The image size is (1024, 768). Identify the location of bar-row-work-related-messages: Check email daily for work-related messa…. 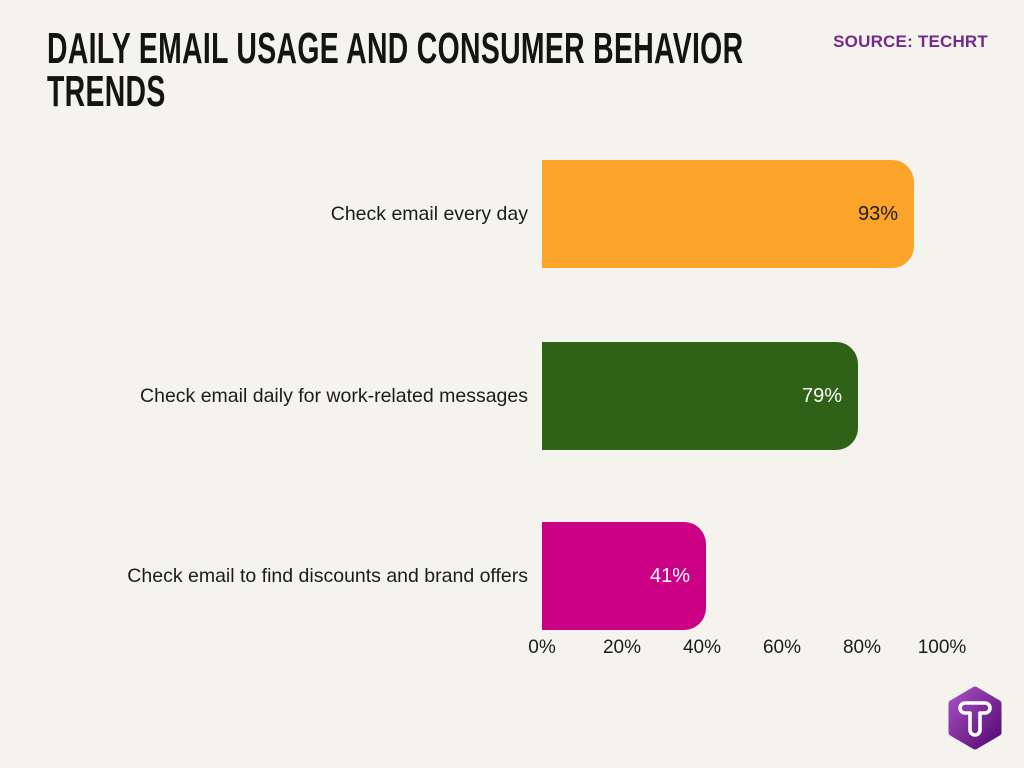
(512, 396).